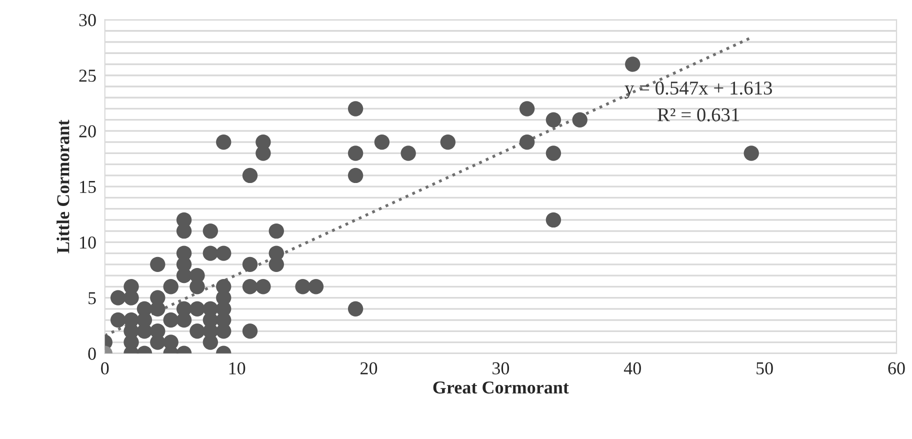 The height and width of the screenshot is (439, 912). I want to click on y-tick-label: 10, so click(88, 242).